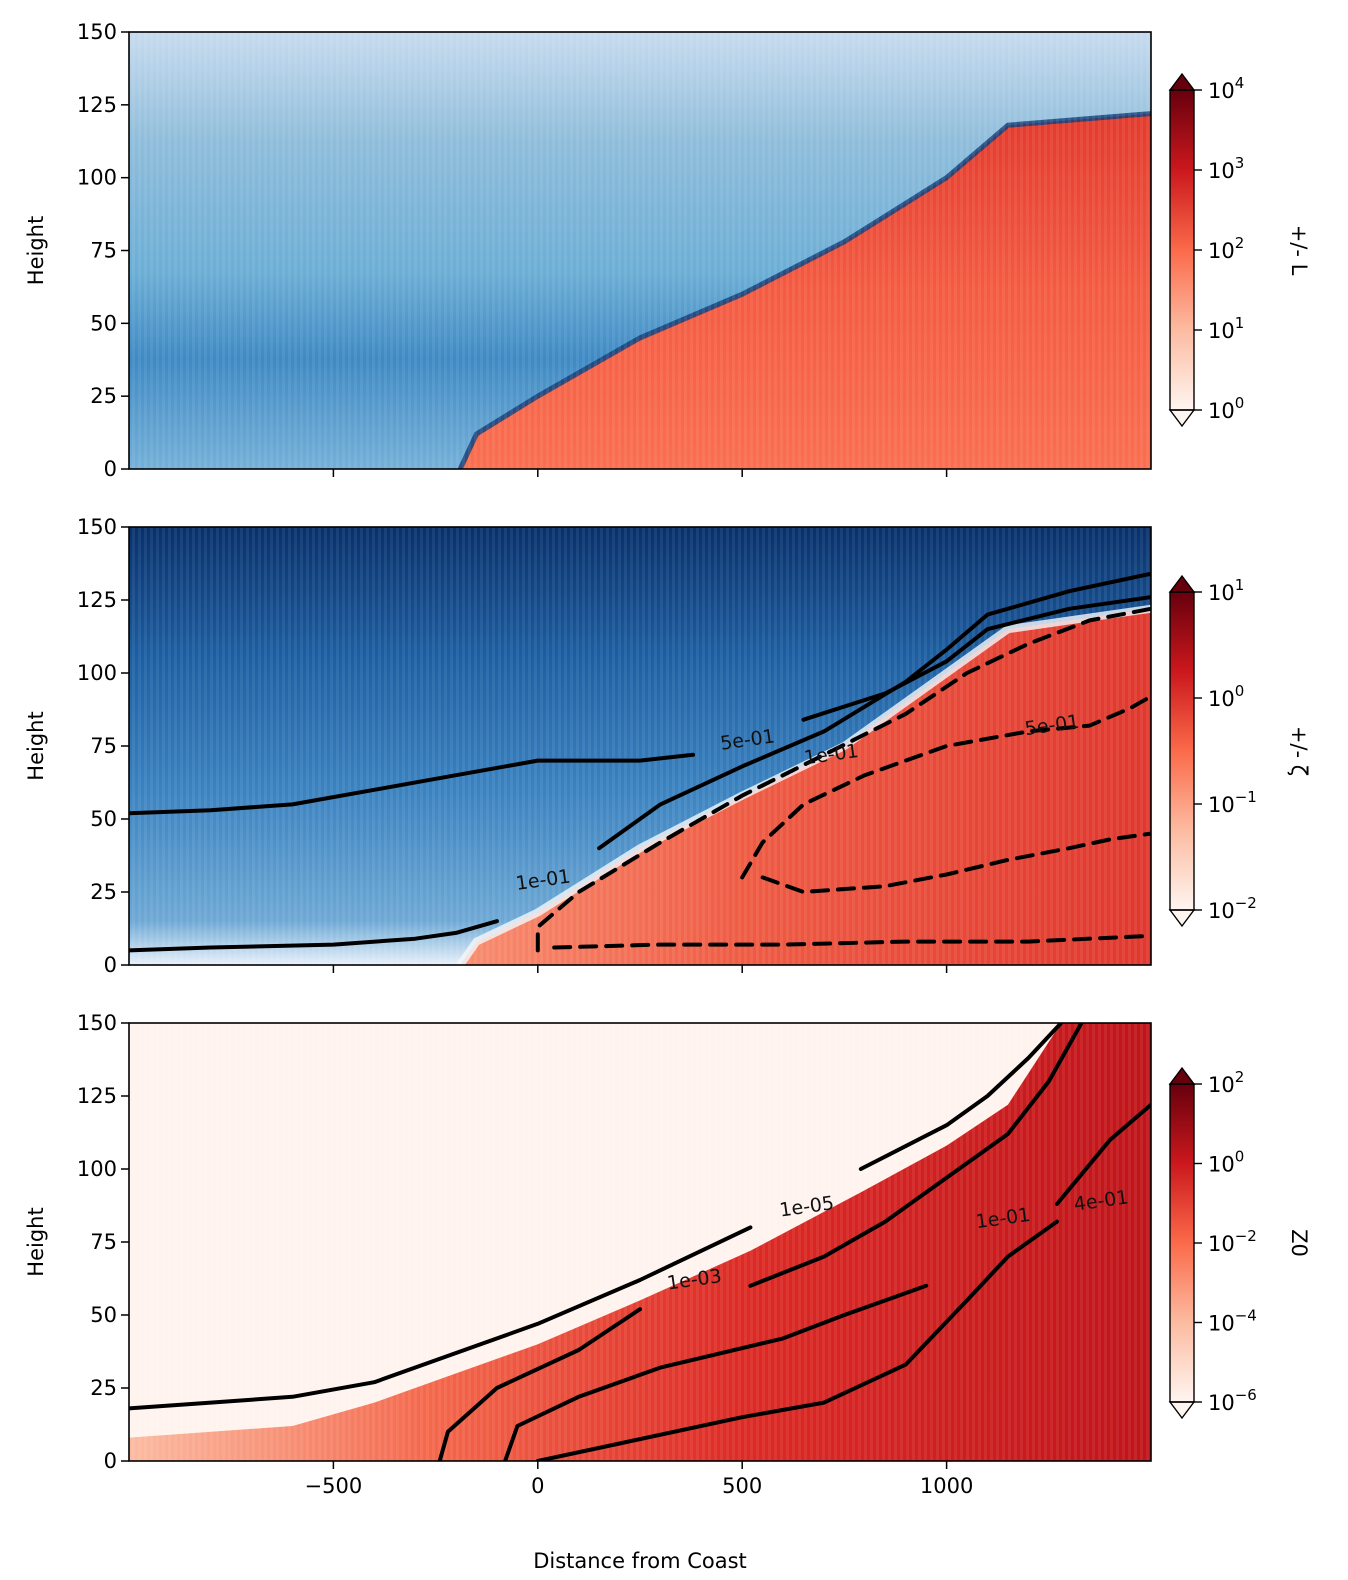 This screenshot has height=1580, width=1348. Describe the element at coordinates (1299, 1243) in the screenshot. I see `colorbar-label: Z0` at that location.